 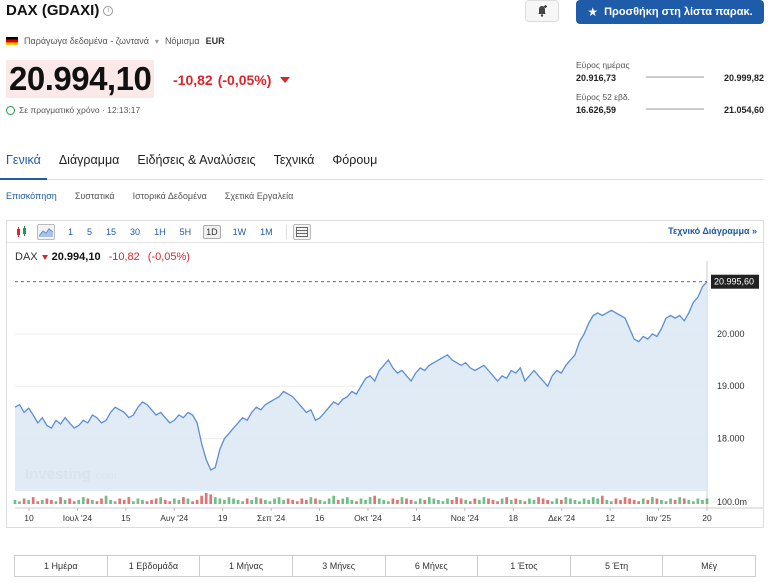 I want to click on star-icon: ★, so click(x=593, y=12).